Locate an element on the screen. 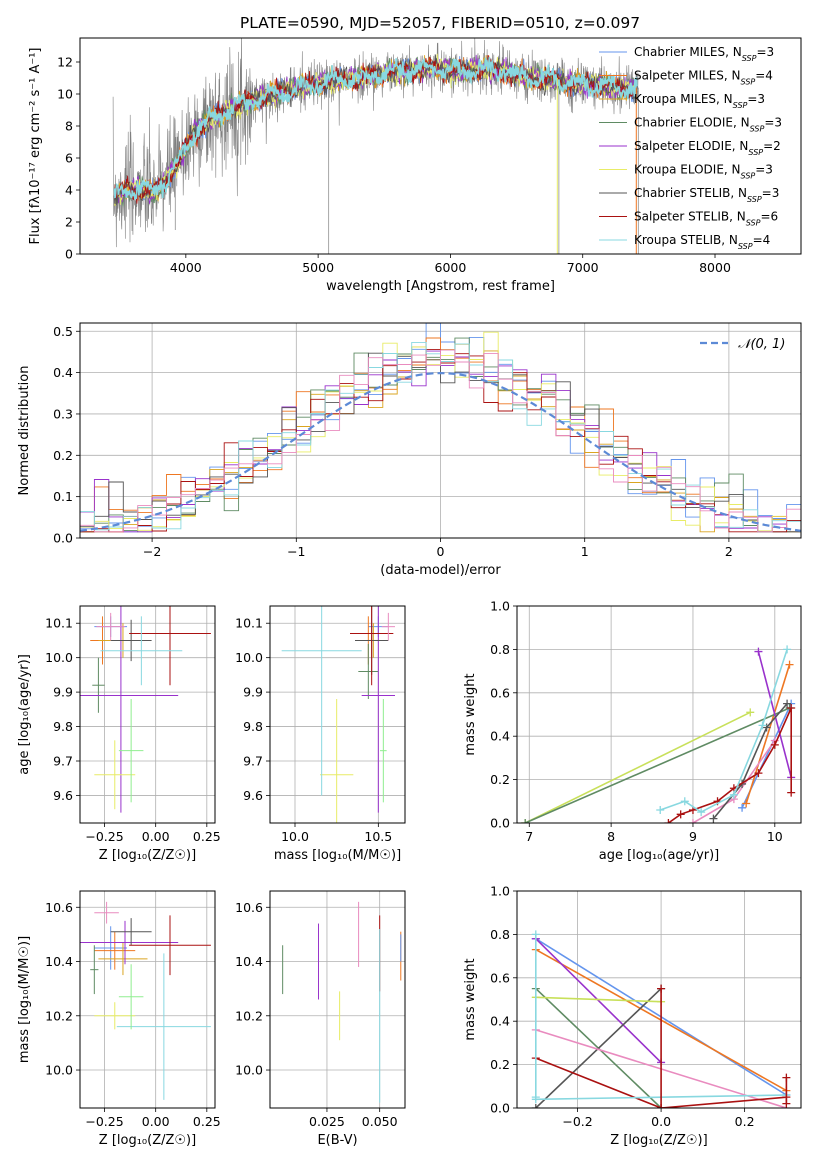 The width and height of the screenshot is (819, 1170). legend: 𝒩(0, 1) is located at coordinates (742, 344).